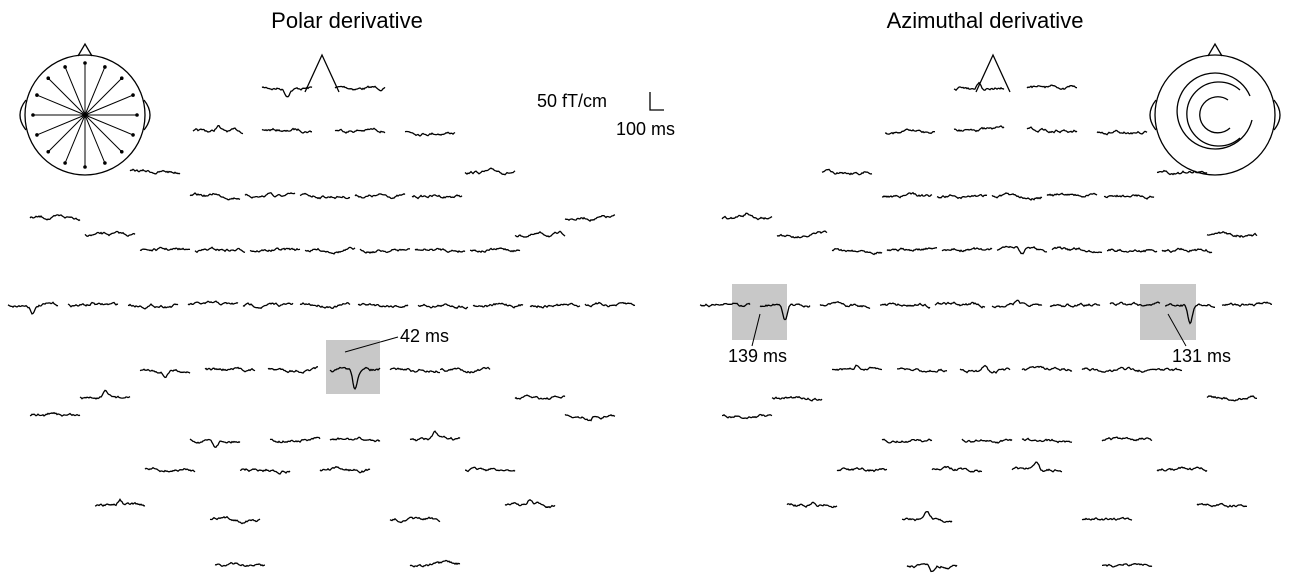 This screenshot has height=586, width=1296. What do you see at coordinates (645, 129) in the screenshot?
I see `scale-time: 100 ms` at bounding box center [645, 129].